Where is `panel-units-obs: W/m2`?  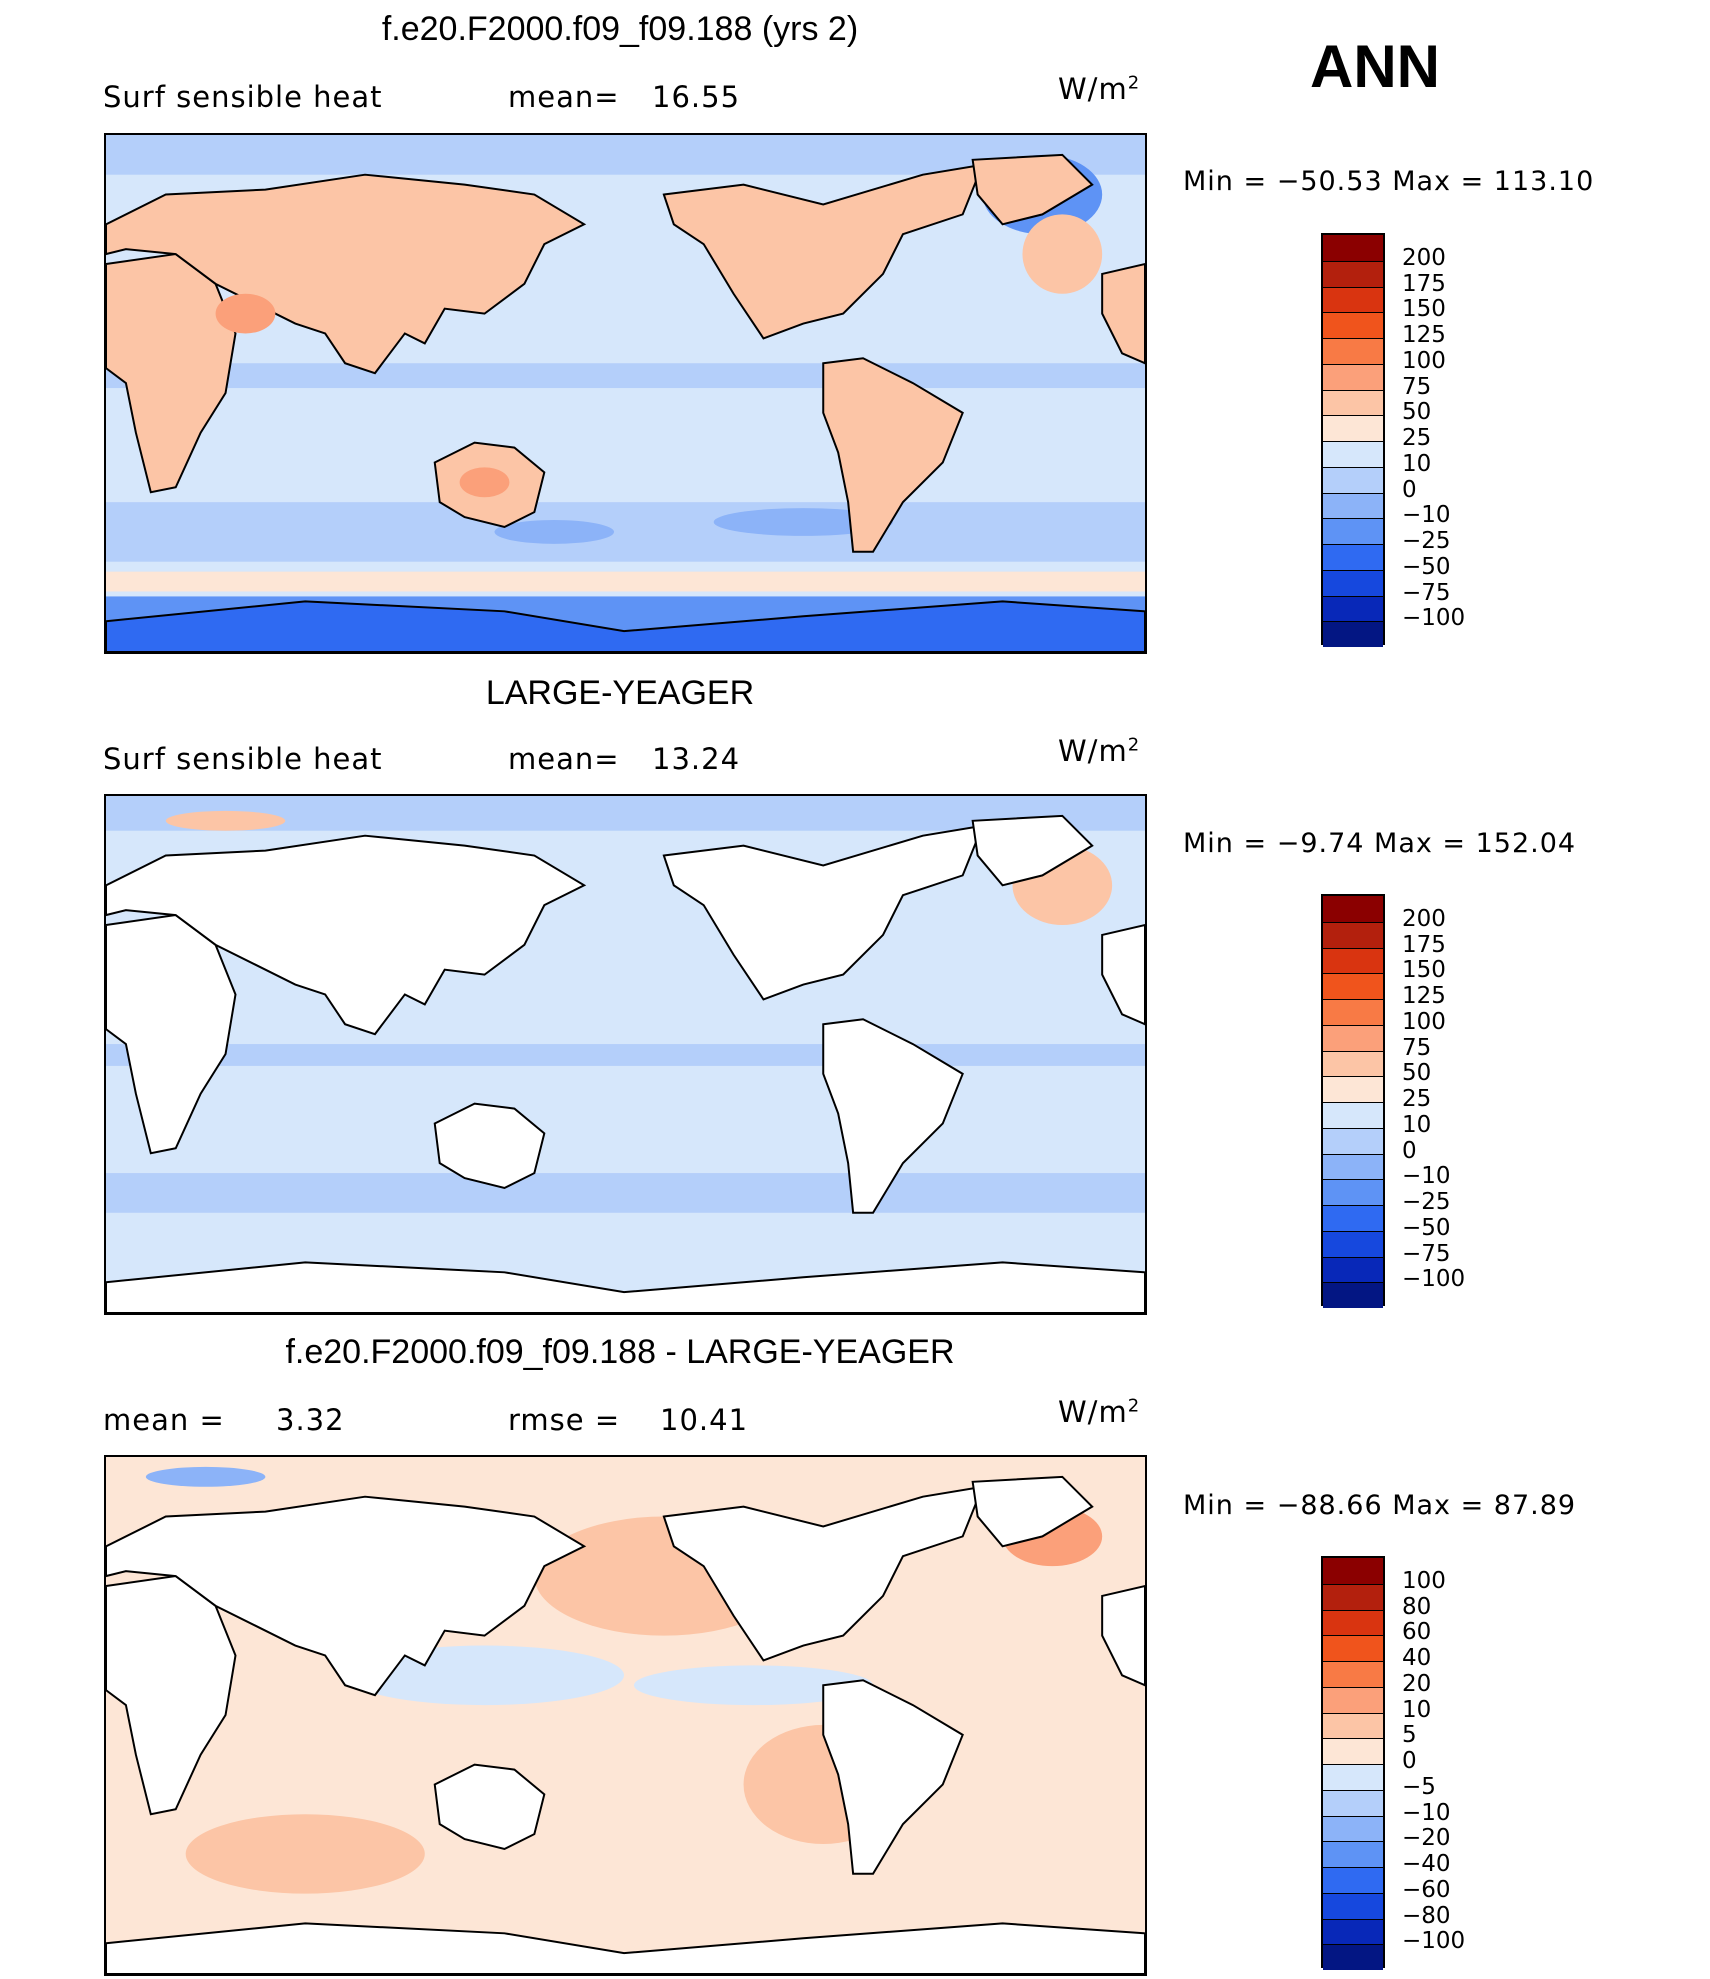 panel-units-obs: W/m2 is located at coordinates (1099, 751).